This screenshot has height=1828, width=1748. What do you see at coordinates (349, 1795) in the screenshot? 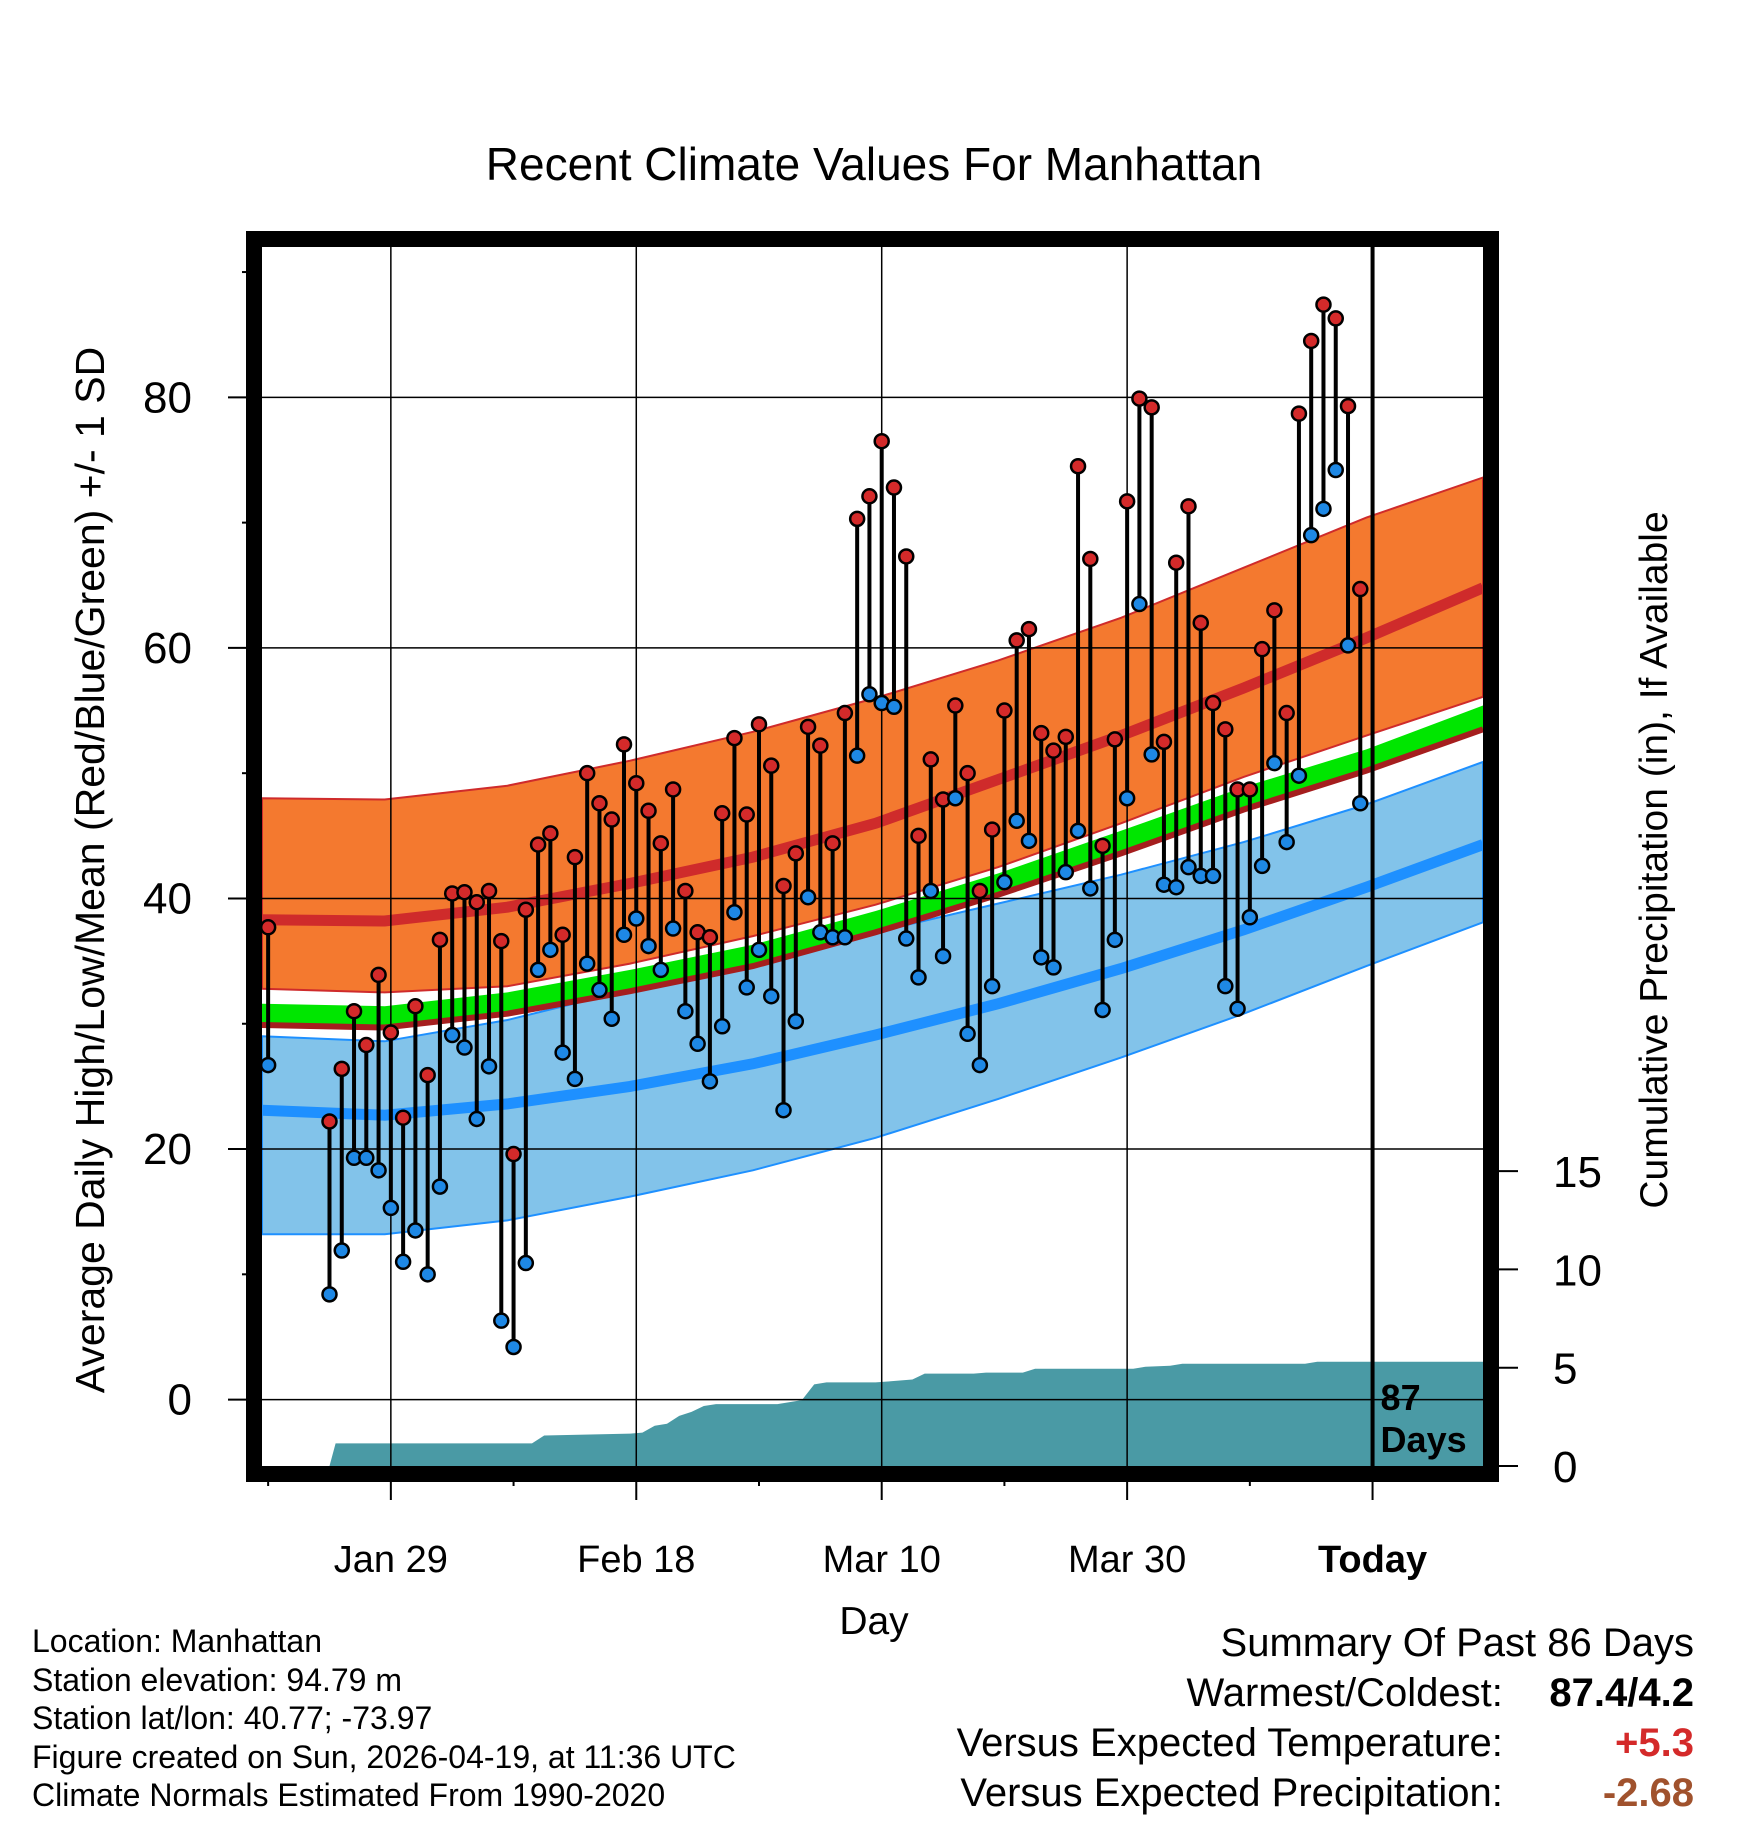
I see `climate-normals-note: Climate Normals Estimated From 1990-2020` at bounding box center [349, 1795].